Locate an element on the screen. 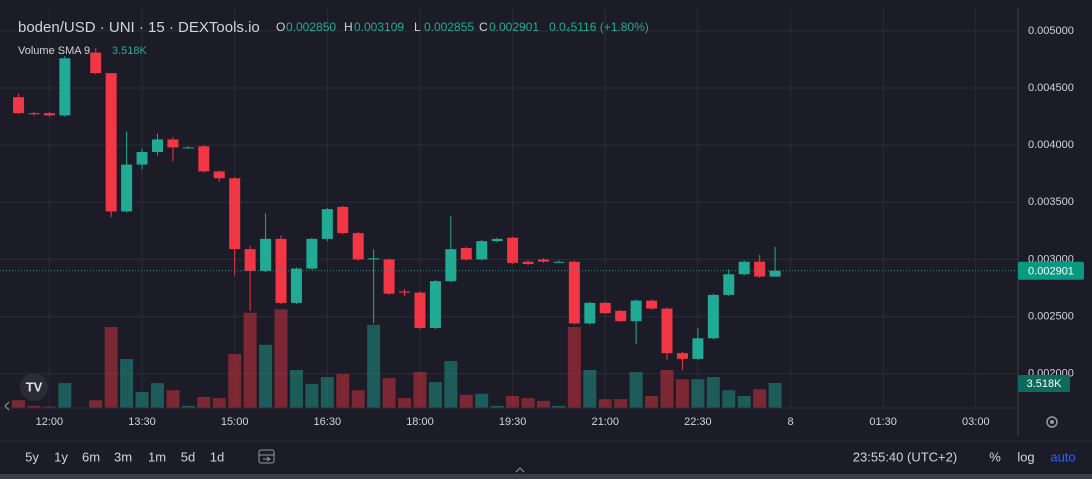 The height and width of the screenshot is (479, 1092). range-button: 5y is located at coordinates (32, 456).